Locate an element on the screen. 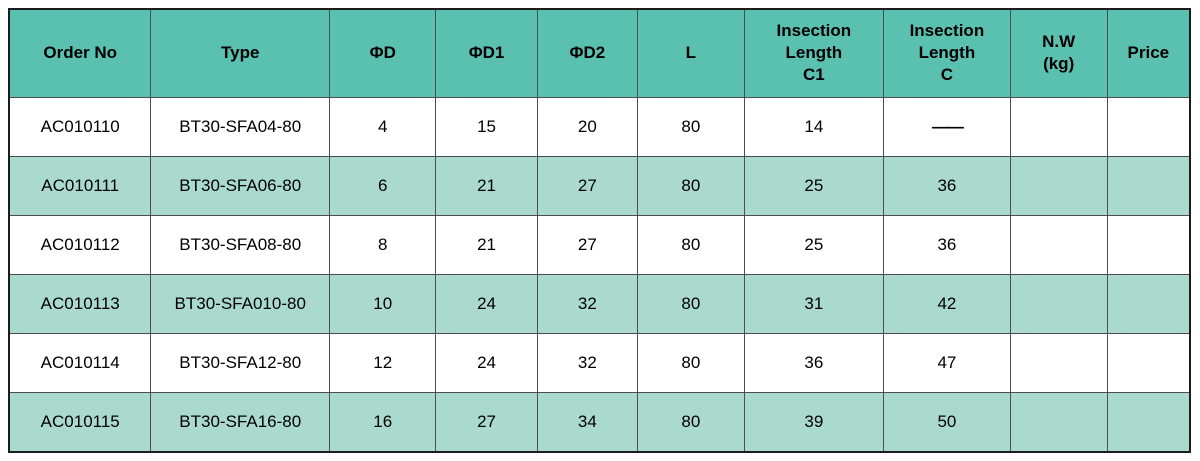  header-nw-kg: N.W (kg) is located at coordinates (1058, 53).